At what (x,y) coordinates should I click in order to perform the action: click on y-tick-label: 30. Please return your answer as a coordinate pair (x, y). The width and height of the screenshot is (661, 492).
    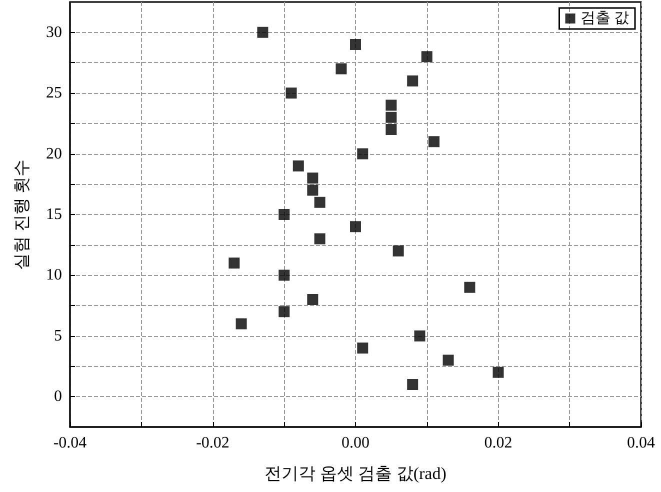
    Looking at the image, I should click on (54, 32).